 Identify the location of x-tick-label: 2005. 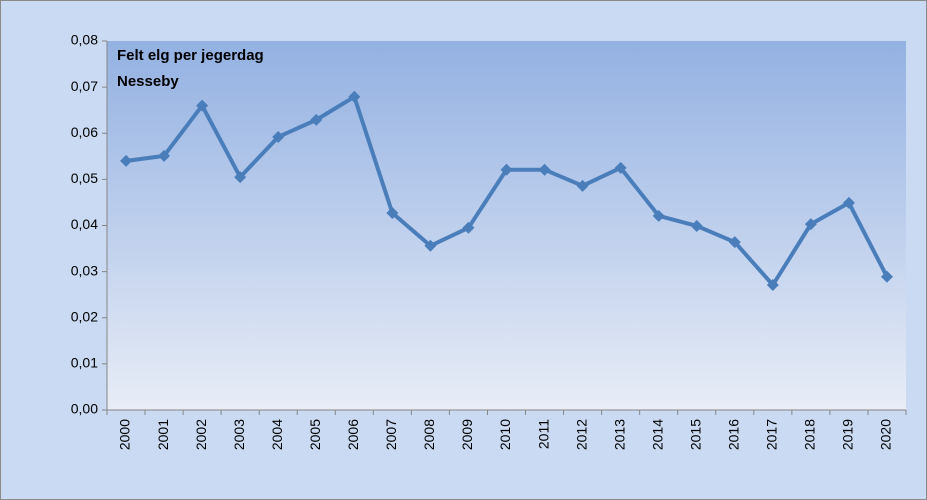
(315, 434).